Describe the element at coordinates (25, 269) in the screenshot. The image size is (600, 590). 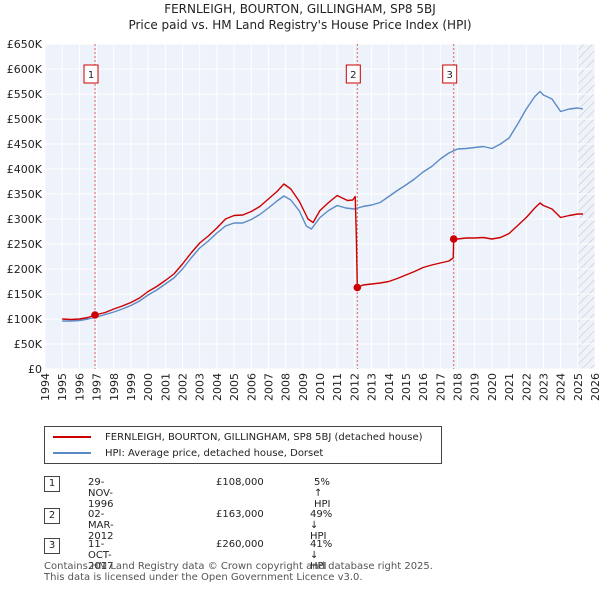
I see `y-tick-label: £200K` at that location.